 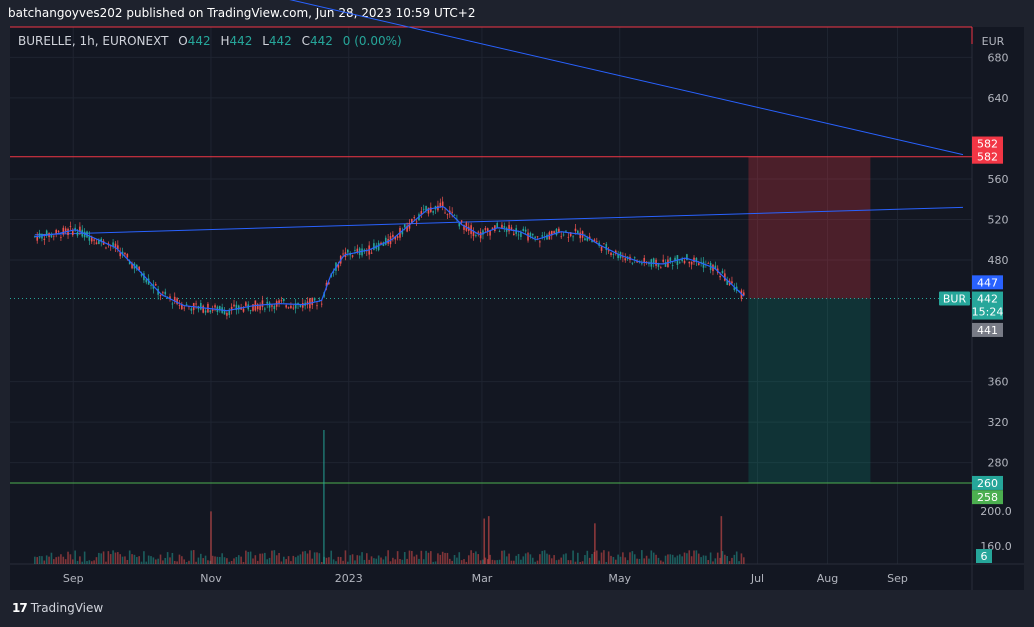 What do you see at coordinates (955, 299) in the screenshot?
I see `symbol-tag: BUR` at bounding box center [955, 299].